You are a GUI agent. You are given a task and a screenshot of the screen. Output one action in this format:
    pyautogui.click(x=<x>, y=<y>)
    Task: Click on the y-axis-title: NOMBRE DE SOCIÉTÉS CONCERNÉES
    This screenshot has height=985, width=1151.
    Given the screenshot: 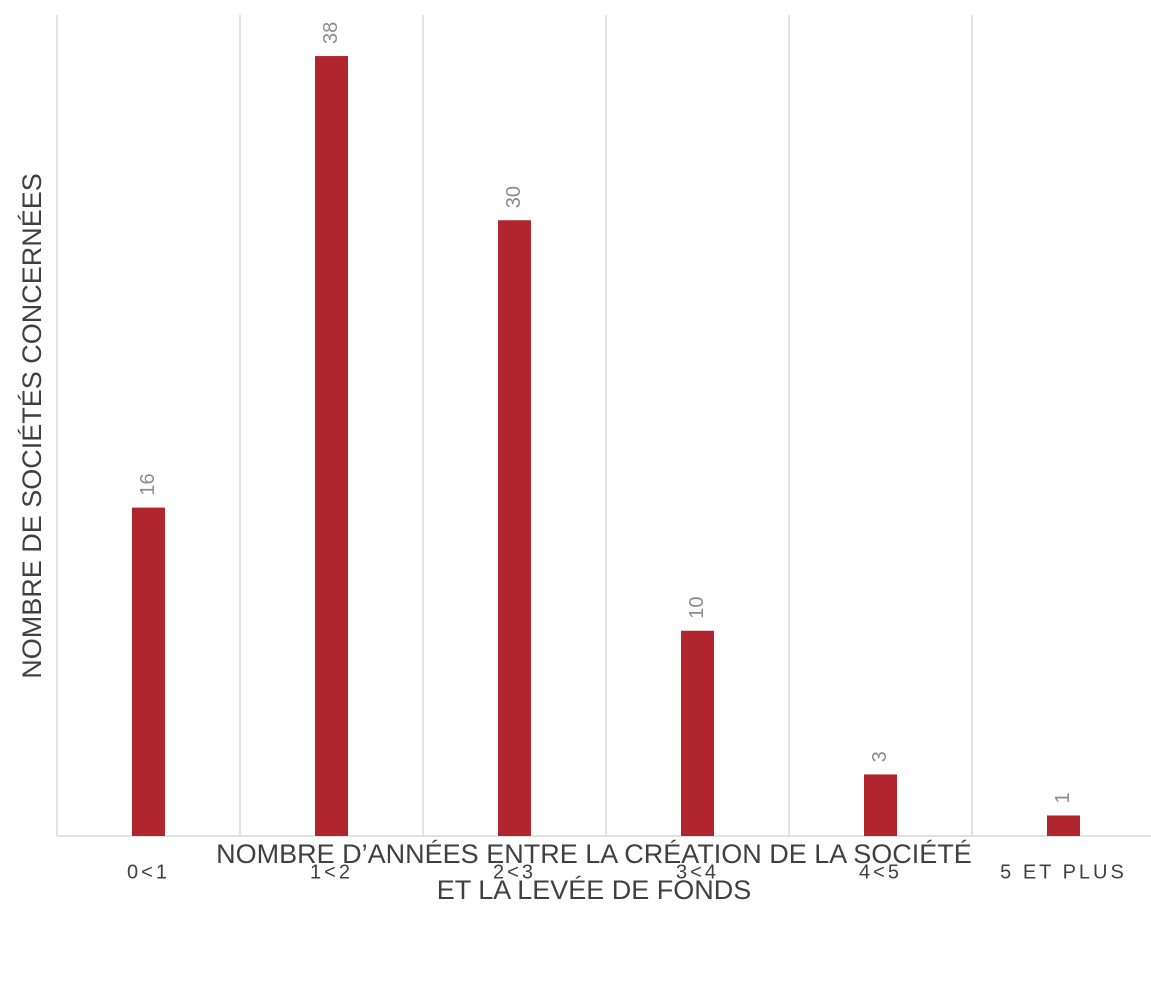 What is the action you would take?
    pyautogui.click(x=32, y=426)
    